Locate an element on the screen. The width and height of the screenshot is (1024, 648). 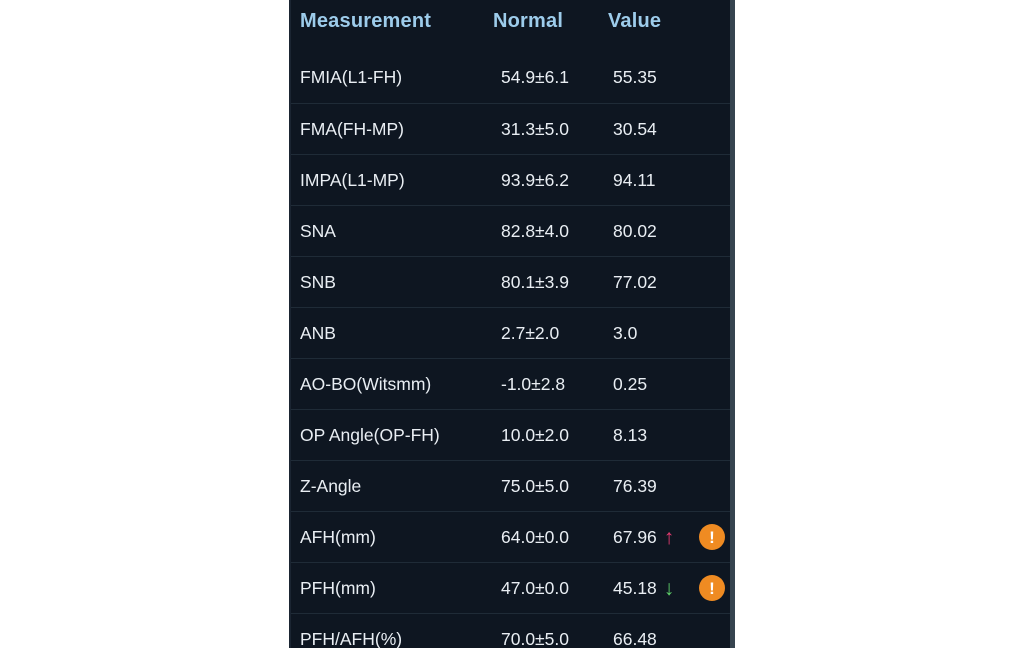
measured-value: 67.96 is located at coordinates (635, 536).